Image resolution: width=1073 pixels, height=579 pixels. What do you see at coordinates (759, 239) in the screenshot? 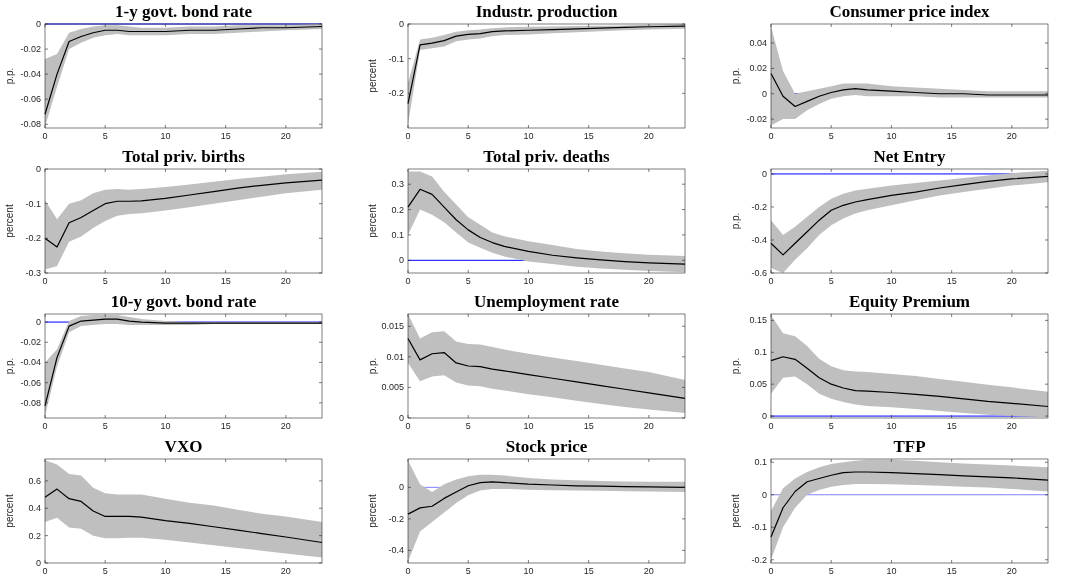
I see `y-tick-label: -0.4` at bounding box center [759, 239].